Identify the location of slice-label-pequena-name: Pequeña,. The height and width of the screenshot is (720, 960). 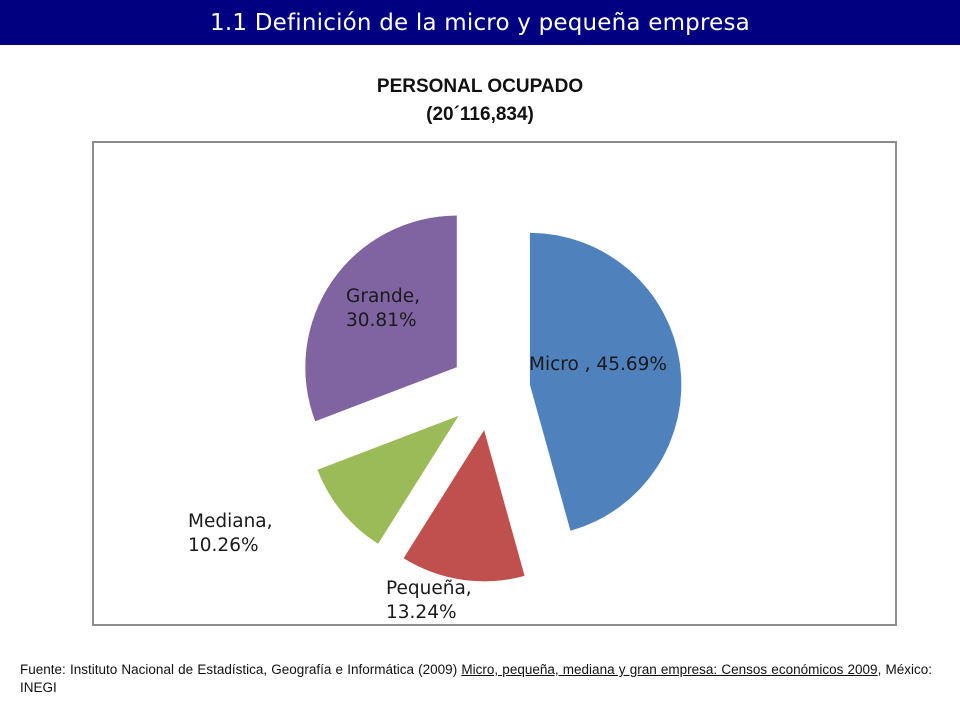
(429, 588).